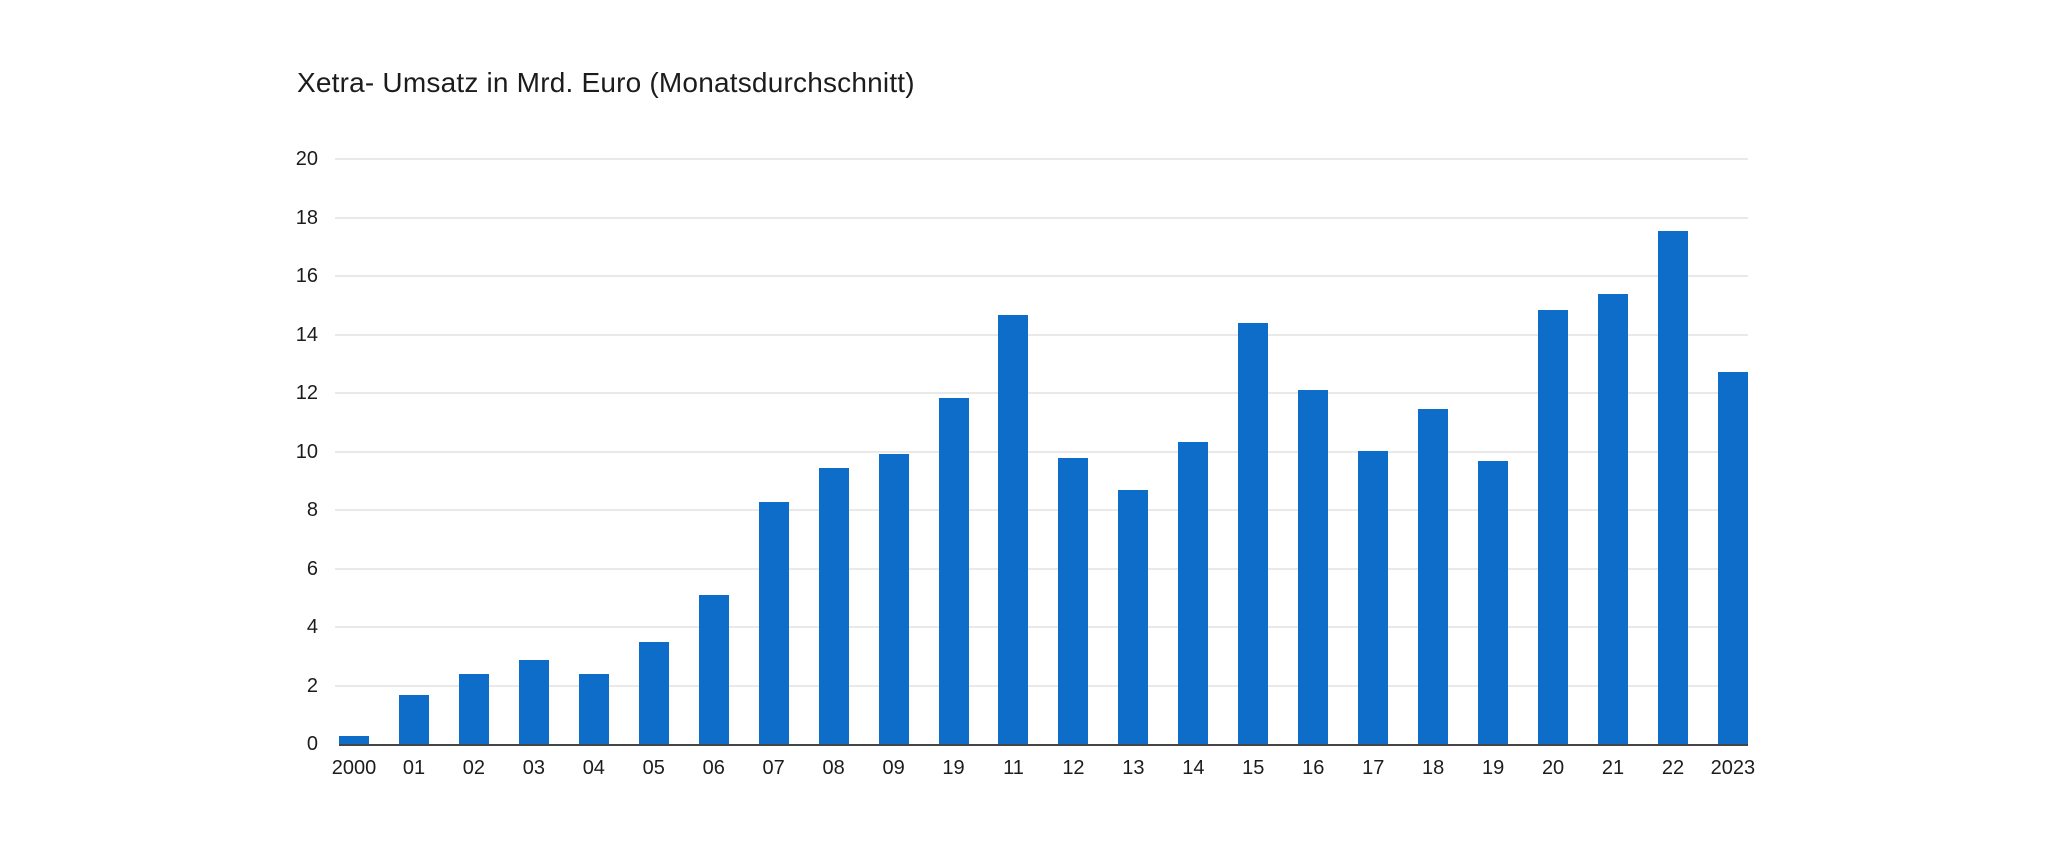 The width and height of the screenshot is (2048, 856). Describe the element at coordinates (159, 451) in the screenshot. I see `y-axis: 0 2 4 6 8 10 12 14 16 18 20` at that location.